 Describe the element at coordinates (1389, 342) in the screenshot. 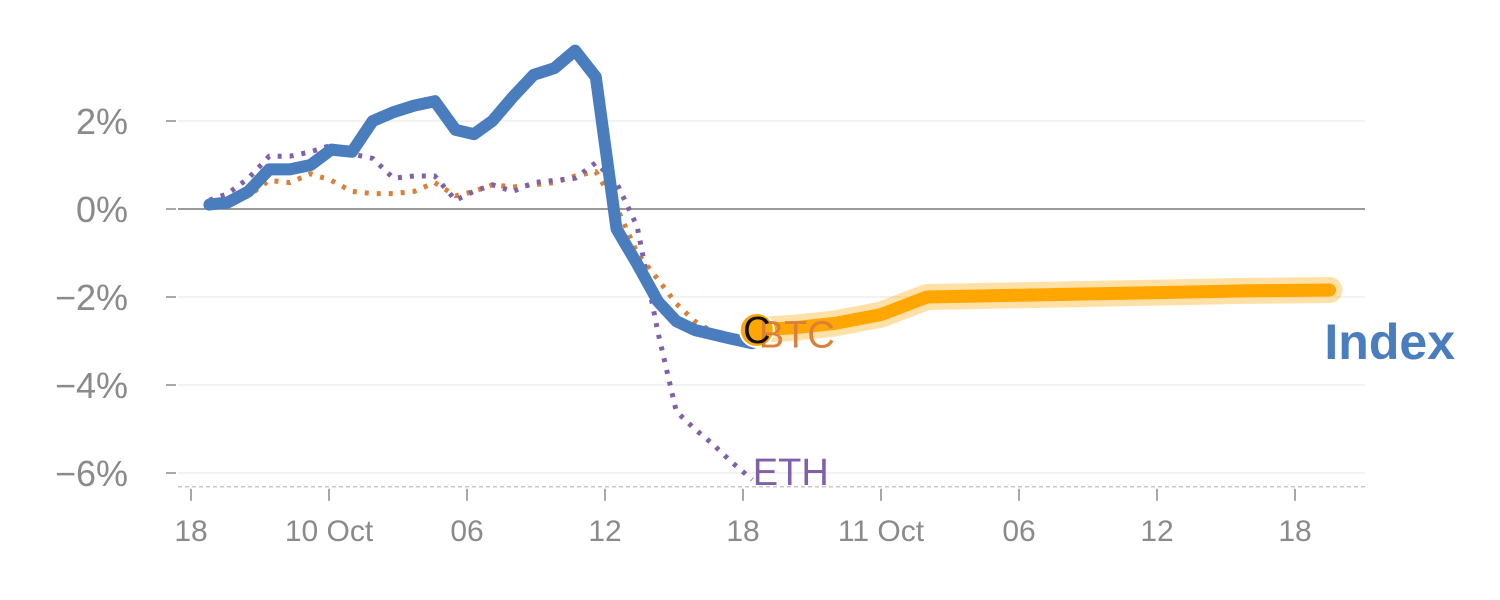

I see `index-label: Index` at that location.